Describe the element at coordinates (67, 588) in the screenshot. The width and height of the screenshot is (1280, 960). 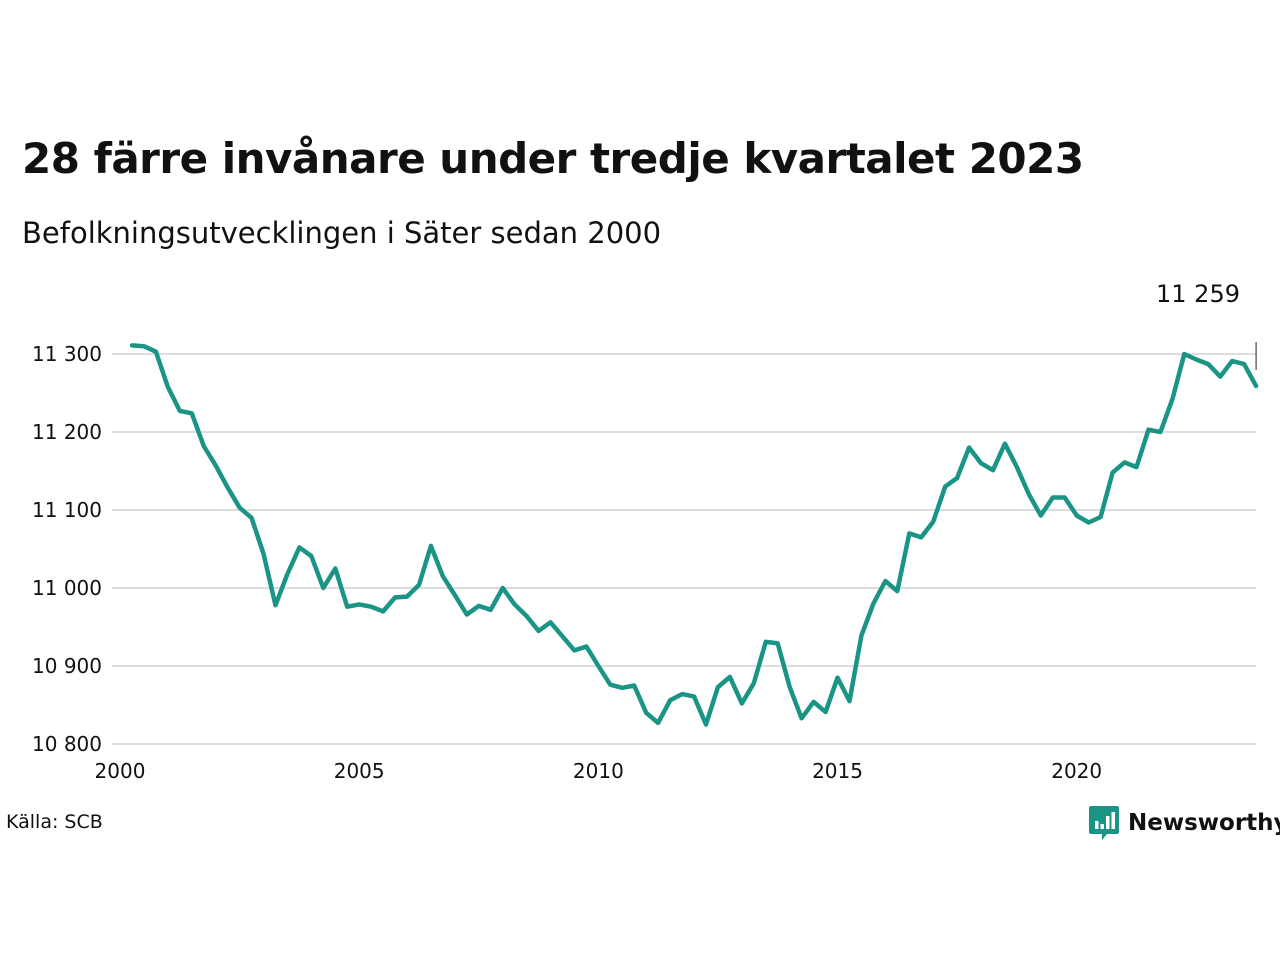
I see `y-tick-label: 11 000` at that location.